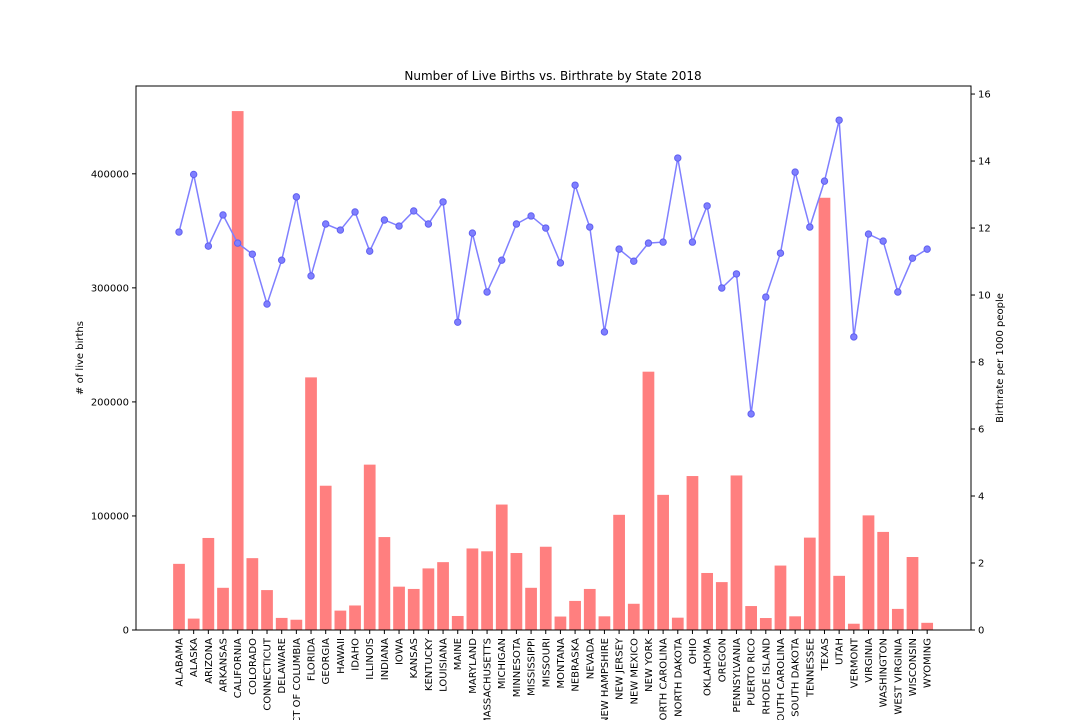 The image size is (1080, 720). What do you see at coordinates (473, 666) in the screenshot?
I see `x-tick-label: MARYLAND` at bounding box center [473, 666].